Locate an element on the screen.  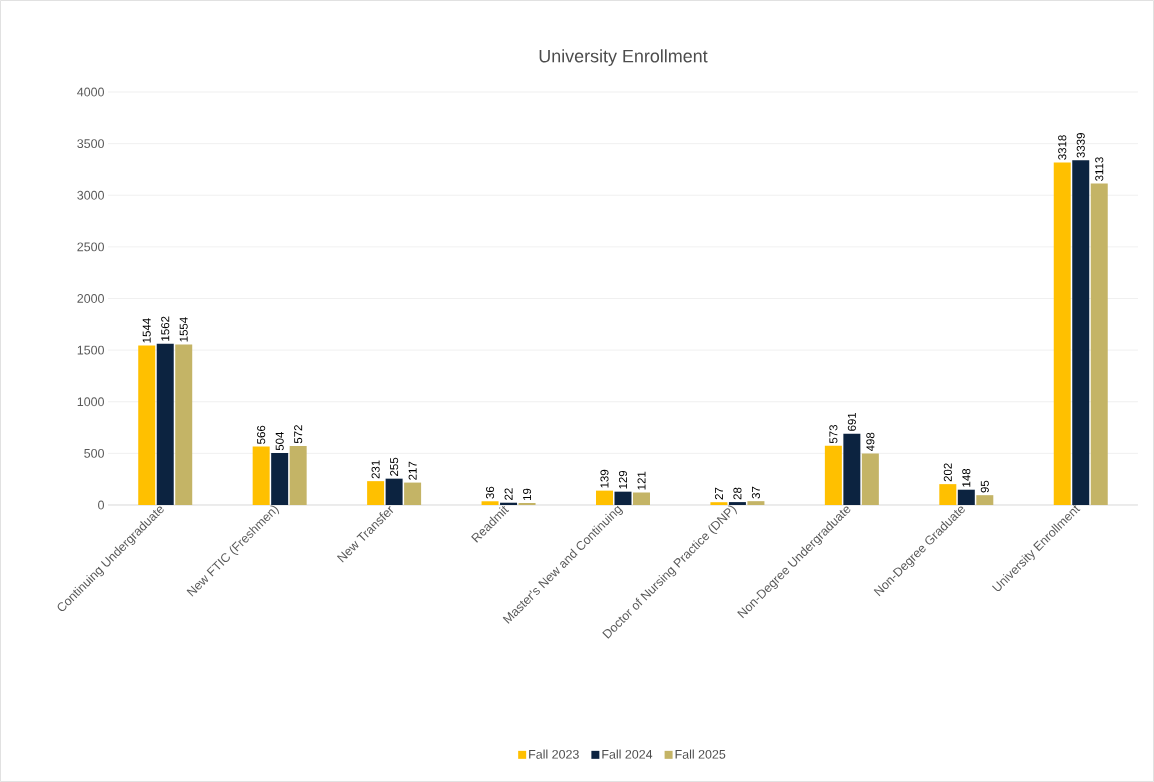
data-label: 217 is located at coordinates (412, 470).